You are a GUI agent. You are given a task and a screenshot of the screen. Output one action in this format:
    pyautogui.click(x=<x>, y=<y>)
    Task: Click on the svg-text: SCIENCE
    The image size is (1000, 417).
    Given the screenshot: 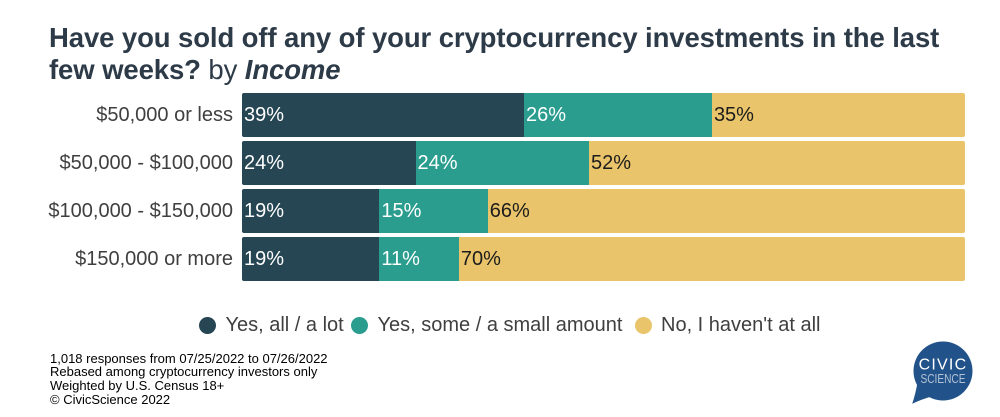 What is the action you would take?
    pyautogui.click(x=942, y=379)
    